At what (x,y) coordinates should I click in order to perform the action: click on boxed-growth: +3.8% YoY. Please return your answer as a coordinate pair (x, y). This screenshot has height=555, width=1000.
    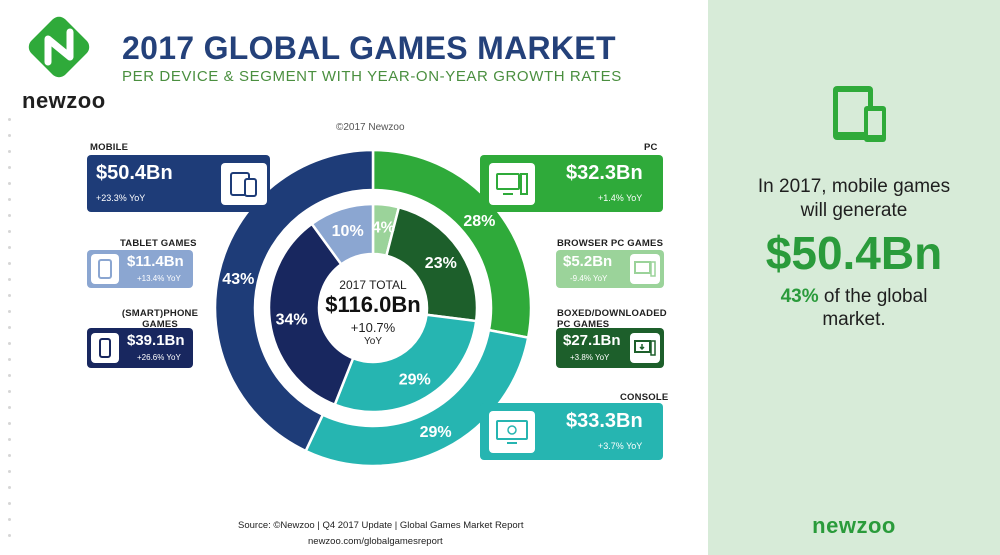
    Looking at the image, I should click on (590, 357).